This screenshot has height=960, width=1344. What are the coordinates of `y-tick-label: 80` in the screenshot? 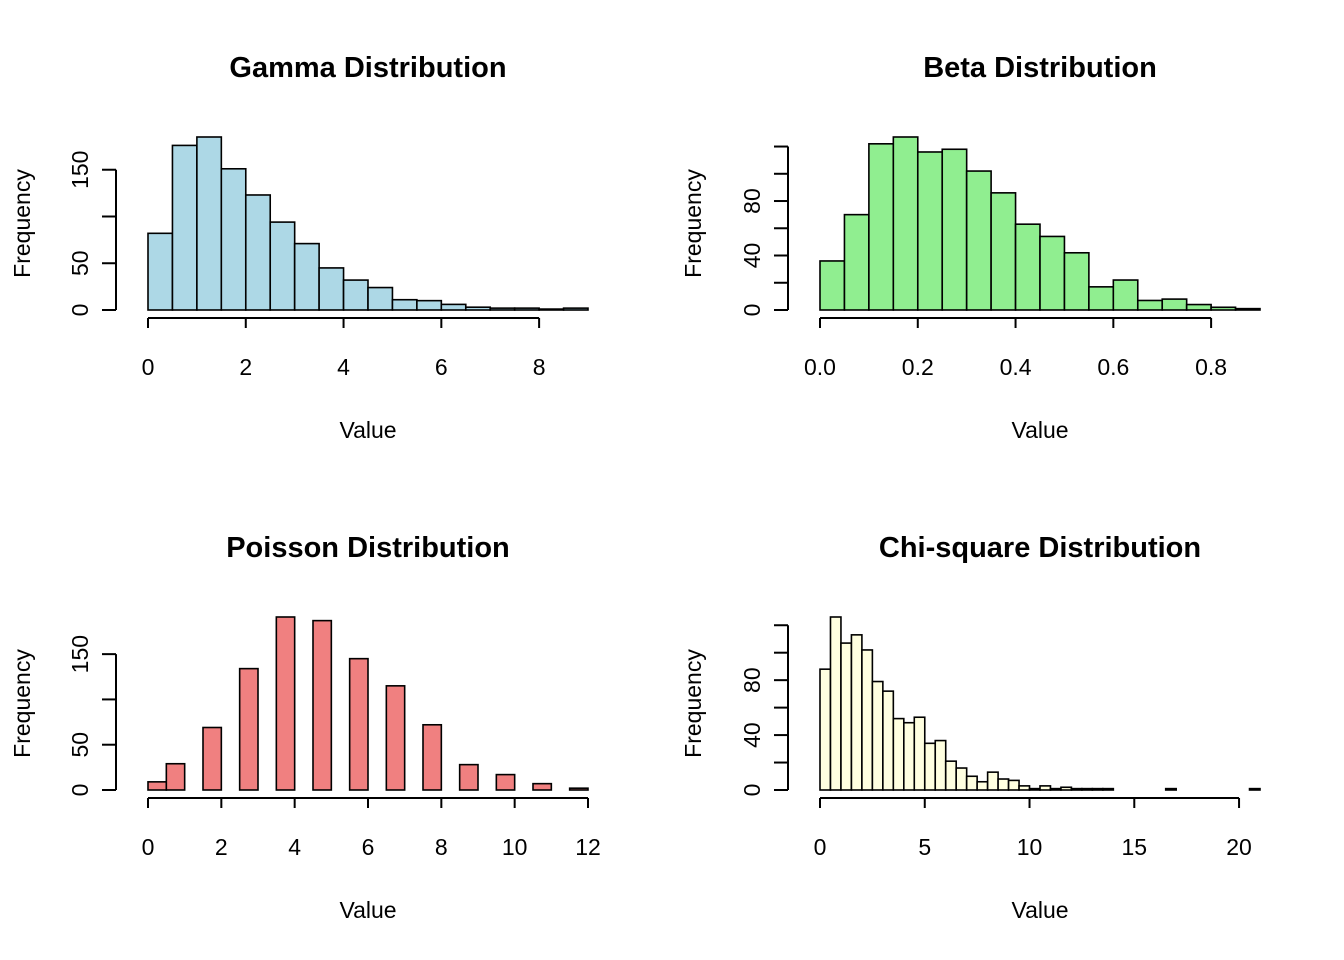 It's located at (752, 201).